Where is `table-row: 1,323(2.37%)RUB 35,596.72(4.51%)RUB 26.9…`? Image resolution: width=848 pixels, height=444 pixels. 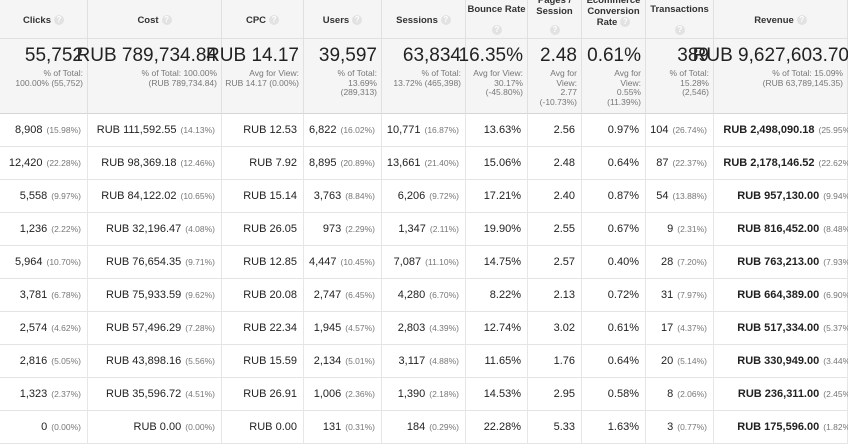 table-row: 1,323(2.37%)RUB 35,596.72(4.51%)RUB 26.9… is located at coordinates (424, 394).